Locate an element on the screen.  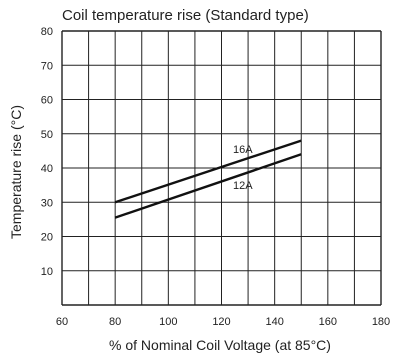
x-tick-label: 120 is located at coordinates (221, 322).